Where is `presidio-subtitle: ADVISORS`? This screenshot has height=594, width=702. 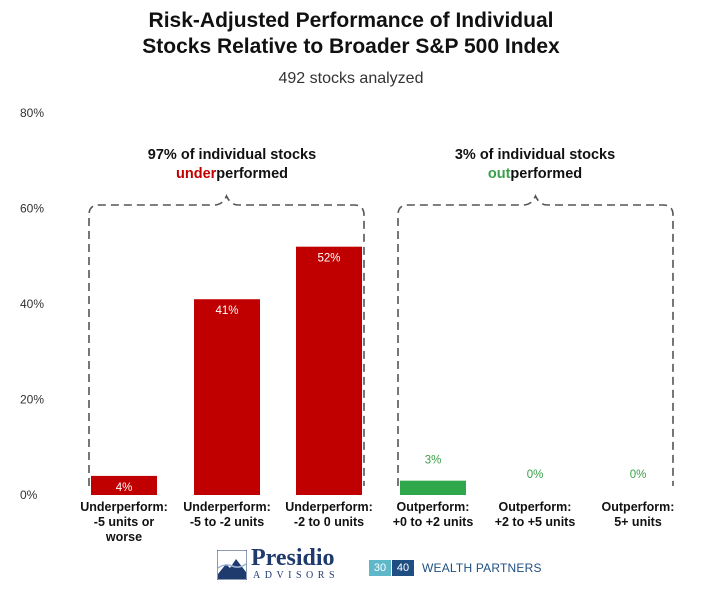
presidio-subtitle: ADVISORS is located at coordinates (296, 575).